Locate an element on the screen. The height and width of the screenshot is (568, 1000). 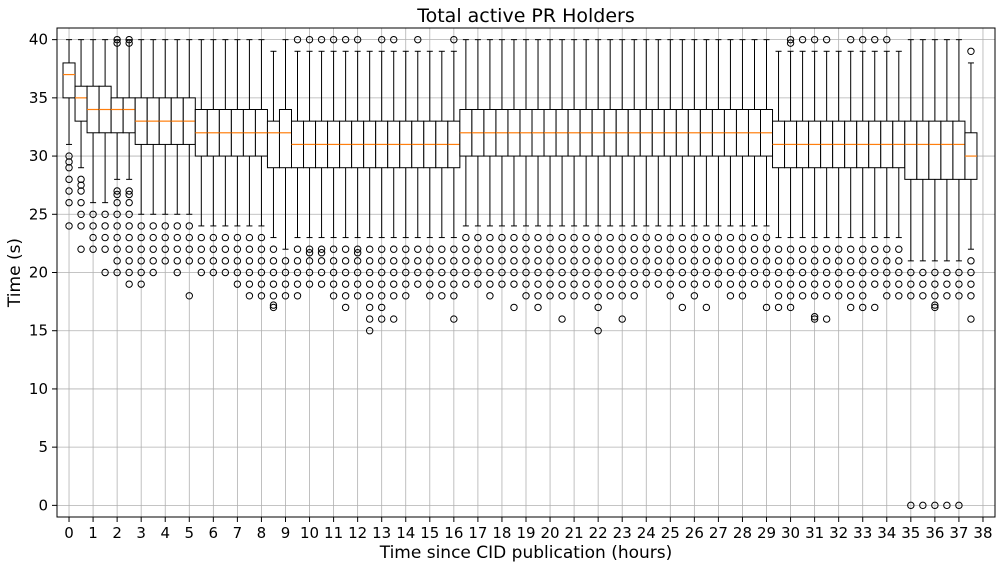
x-tick-label: 34 is located at coordinates (886, 533).